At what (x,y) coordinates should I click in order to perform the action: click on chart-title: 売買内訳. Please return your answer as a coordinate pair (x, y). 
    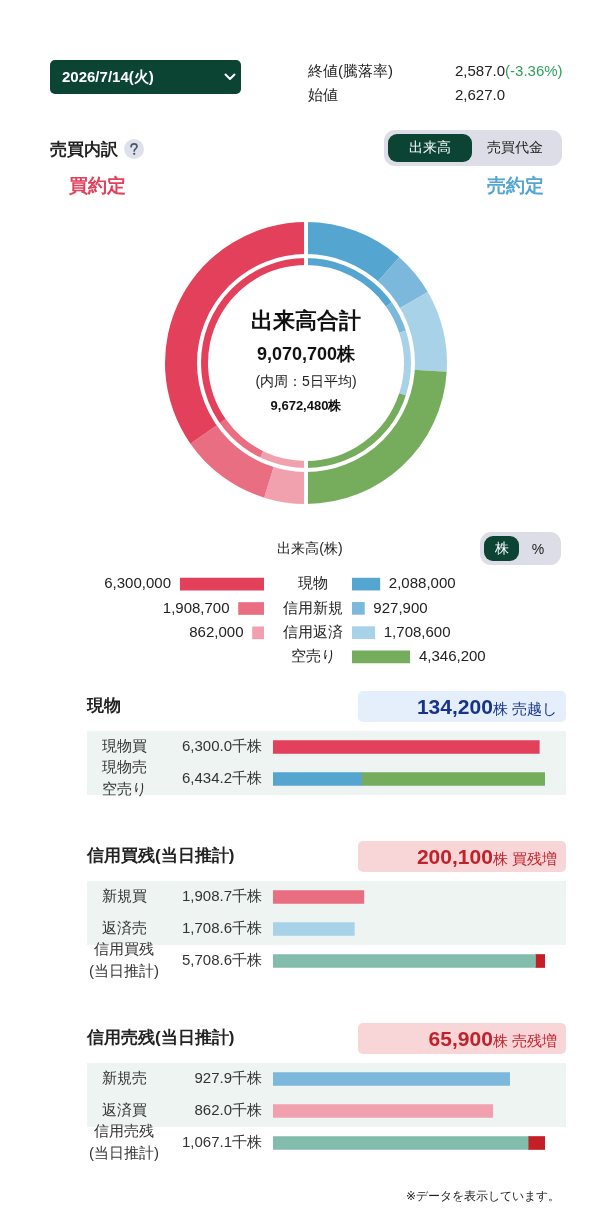
    Looking at the image, I should click on (84, 149).